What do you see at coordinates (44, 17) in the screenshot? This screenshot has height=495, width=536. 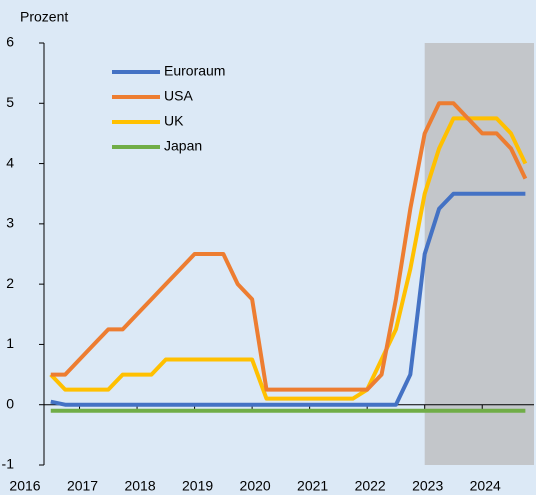 I see `y-axis-label: Prozent` at bounding box center [44, 17].